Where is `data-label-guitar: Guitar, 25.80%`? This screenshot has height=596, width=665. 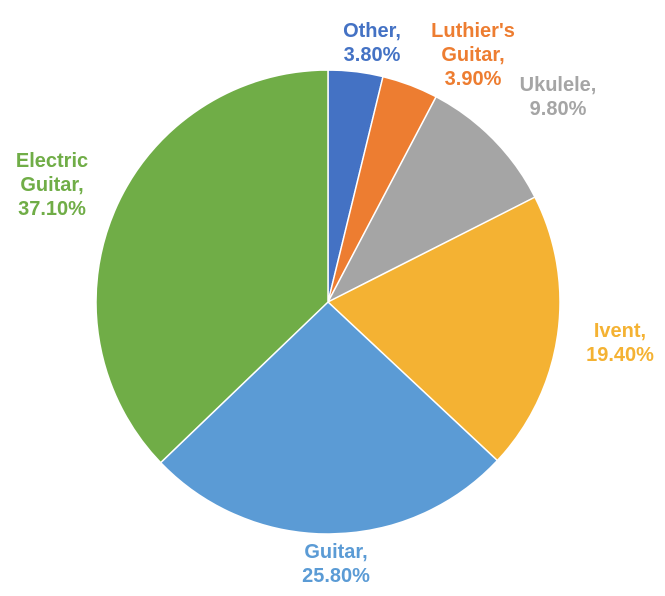
data-label-guitar: Guitar, 25.80% is located at coordinates (336, 564).